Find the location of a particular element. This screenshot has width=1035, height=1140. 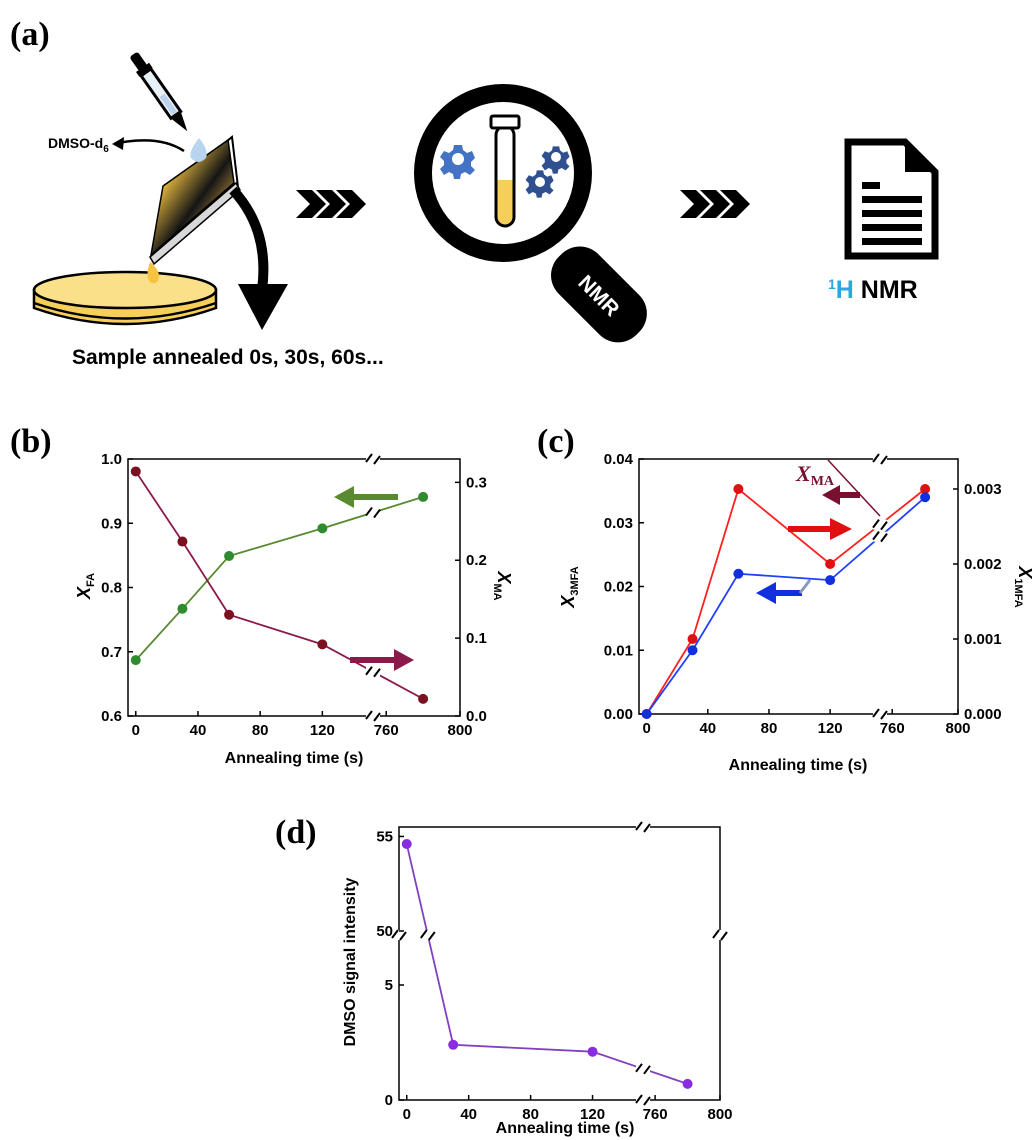

arrow-red-c is located at coordinates (820, 529).